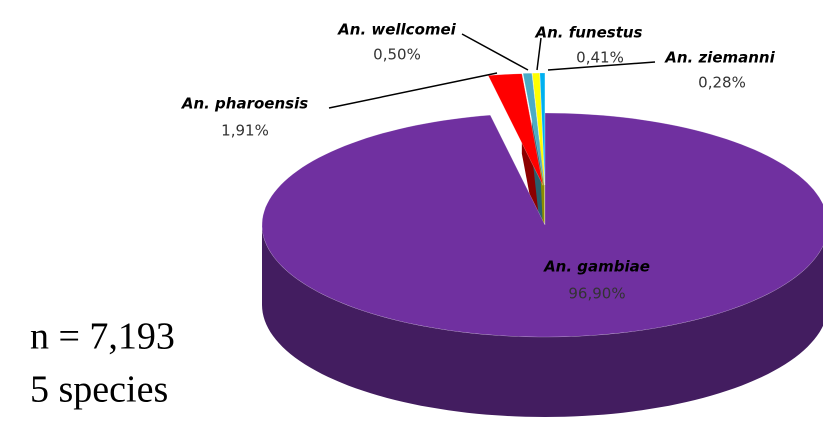  What do you see at coordinates (397, 30) in the screenshot?
I see `slice-label: An. wellcomei` at bounding box center [397, 30].